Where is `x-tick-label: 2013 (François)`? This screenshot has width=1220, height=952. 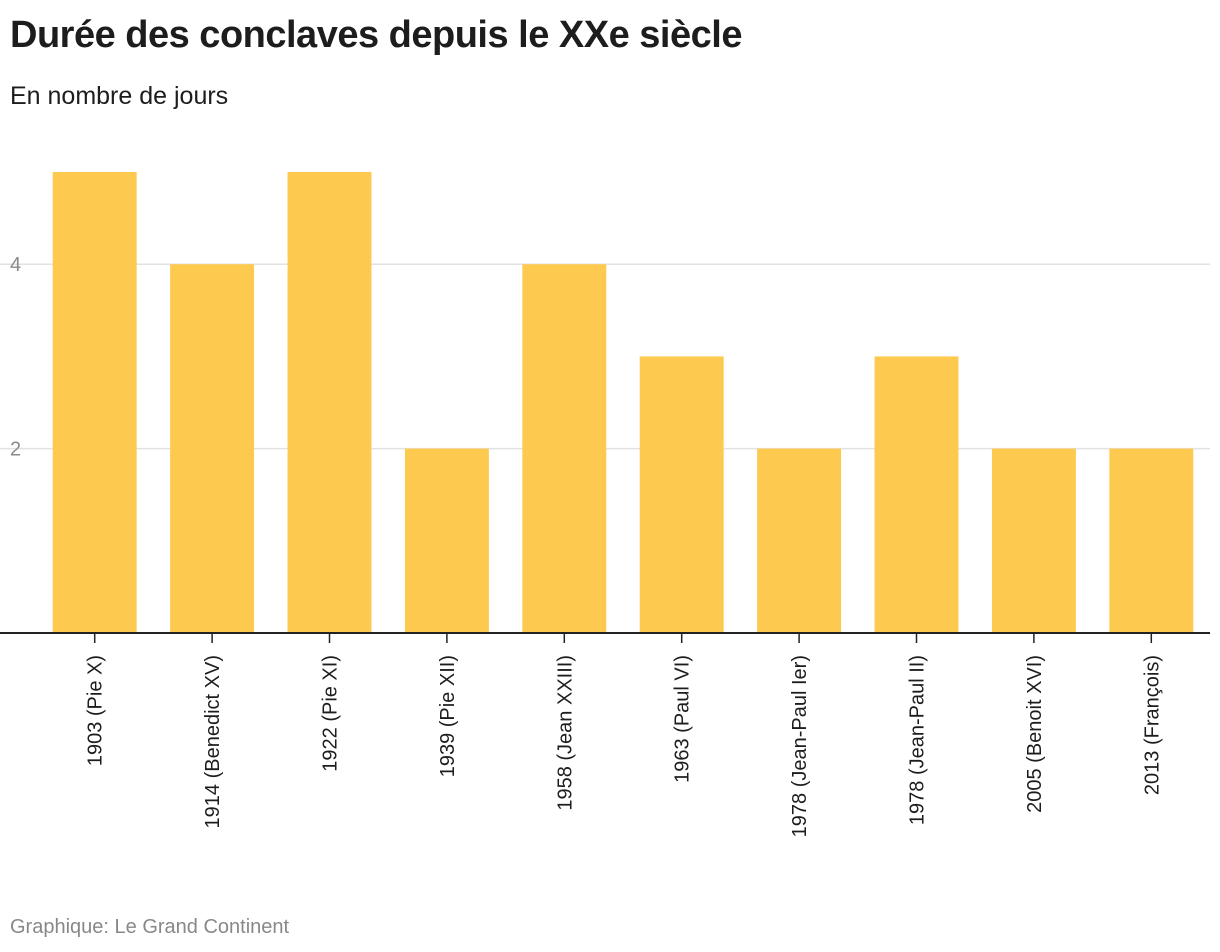
x-tick-label: 2013 (François) is located at coordinates (1152, 725).